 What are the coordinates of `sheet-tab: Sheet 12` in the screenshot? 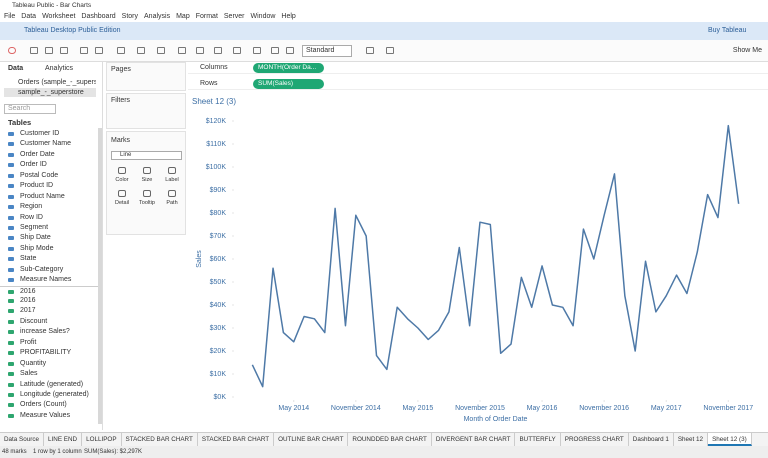 It's located at (691, 439).